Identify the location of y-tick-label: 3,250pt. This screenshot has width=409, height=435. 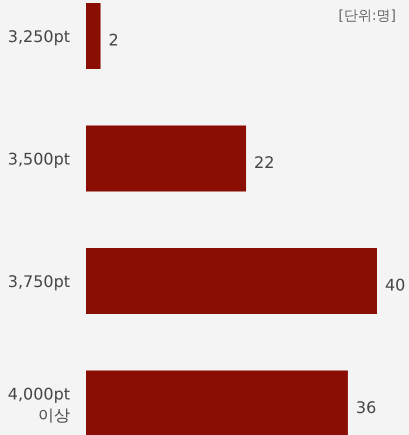
(39, 36).